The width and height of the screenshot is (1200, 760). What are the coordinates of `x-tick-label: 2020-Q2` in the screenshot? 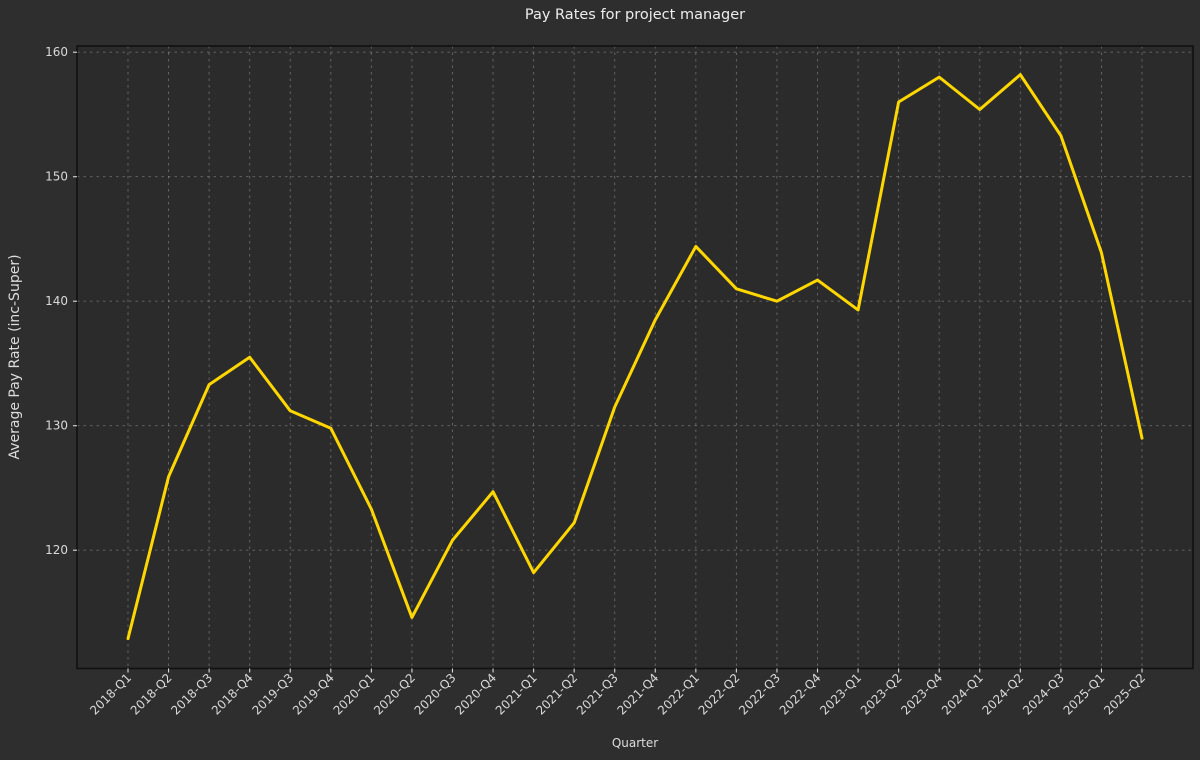 It's located at (394, 694).